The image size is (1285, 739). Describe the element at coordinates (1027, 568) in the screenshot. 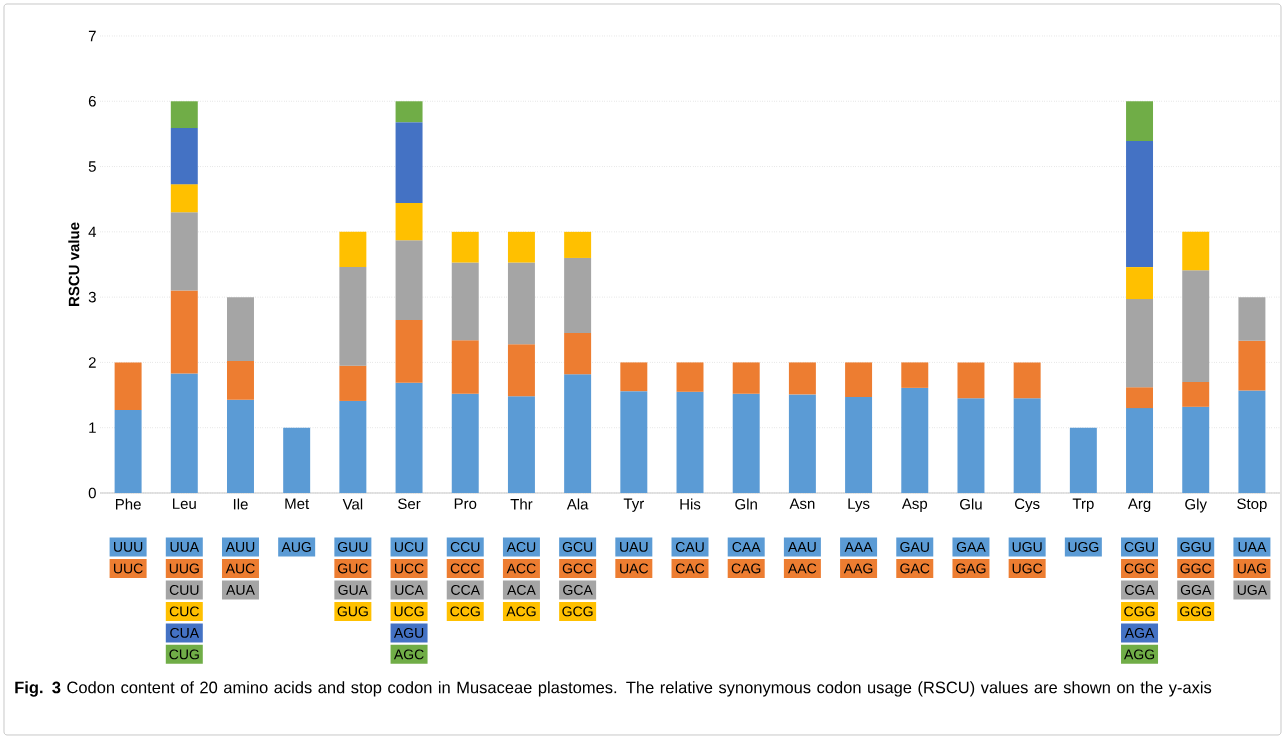

I see `text: UGC` at that location.